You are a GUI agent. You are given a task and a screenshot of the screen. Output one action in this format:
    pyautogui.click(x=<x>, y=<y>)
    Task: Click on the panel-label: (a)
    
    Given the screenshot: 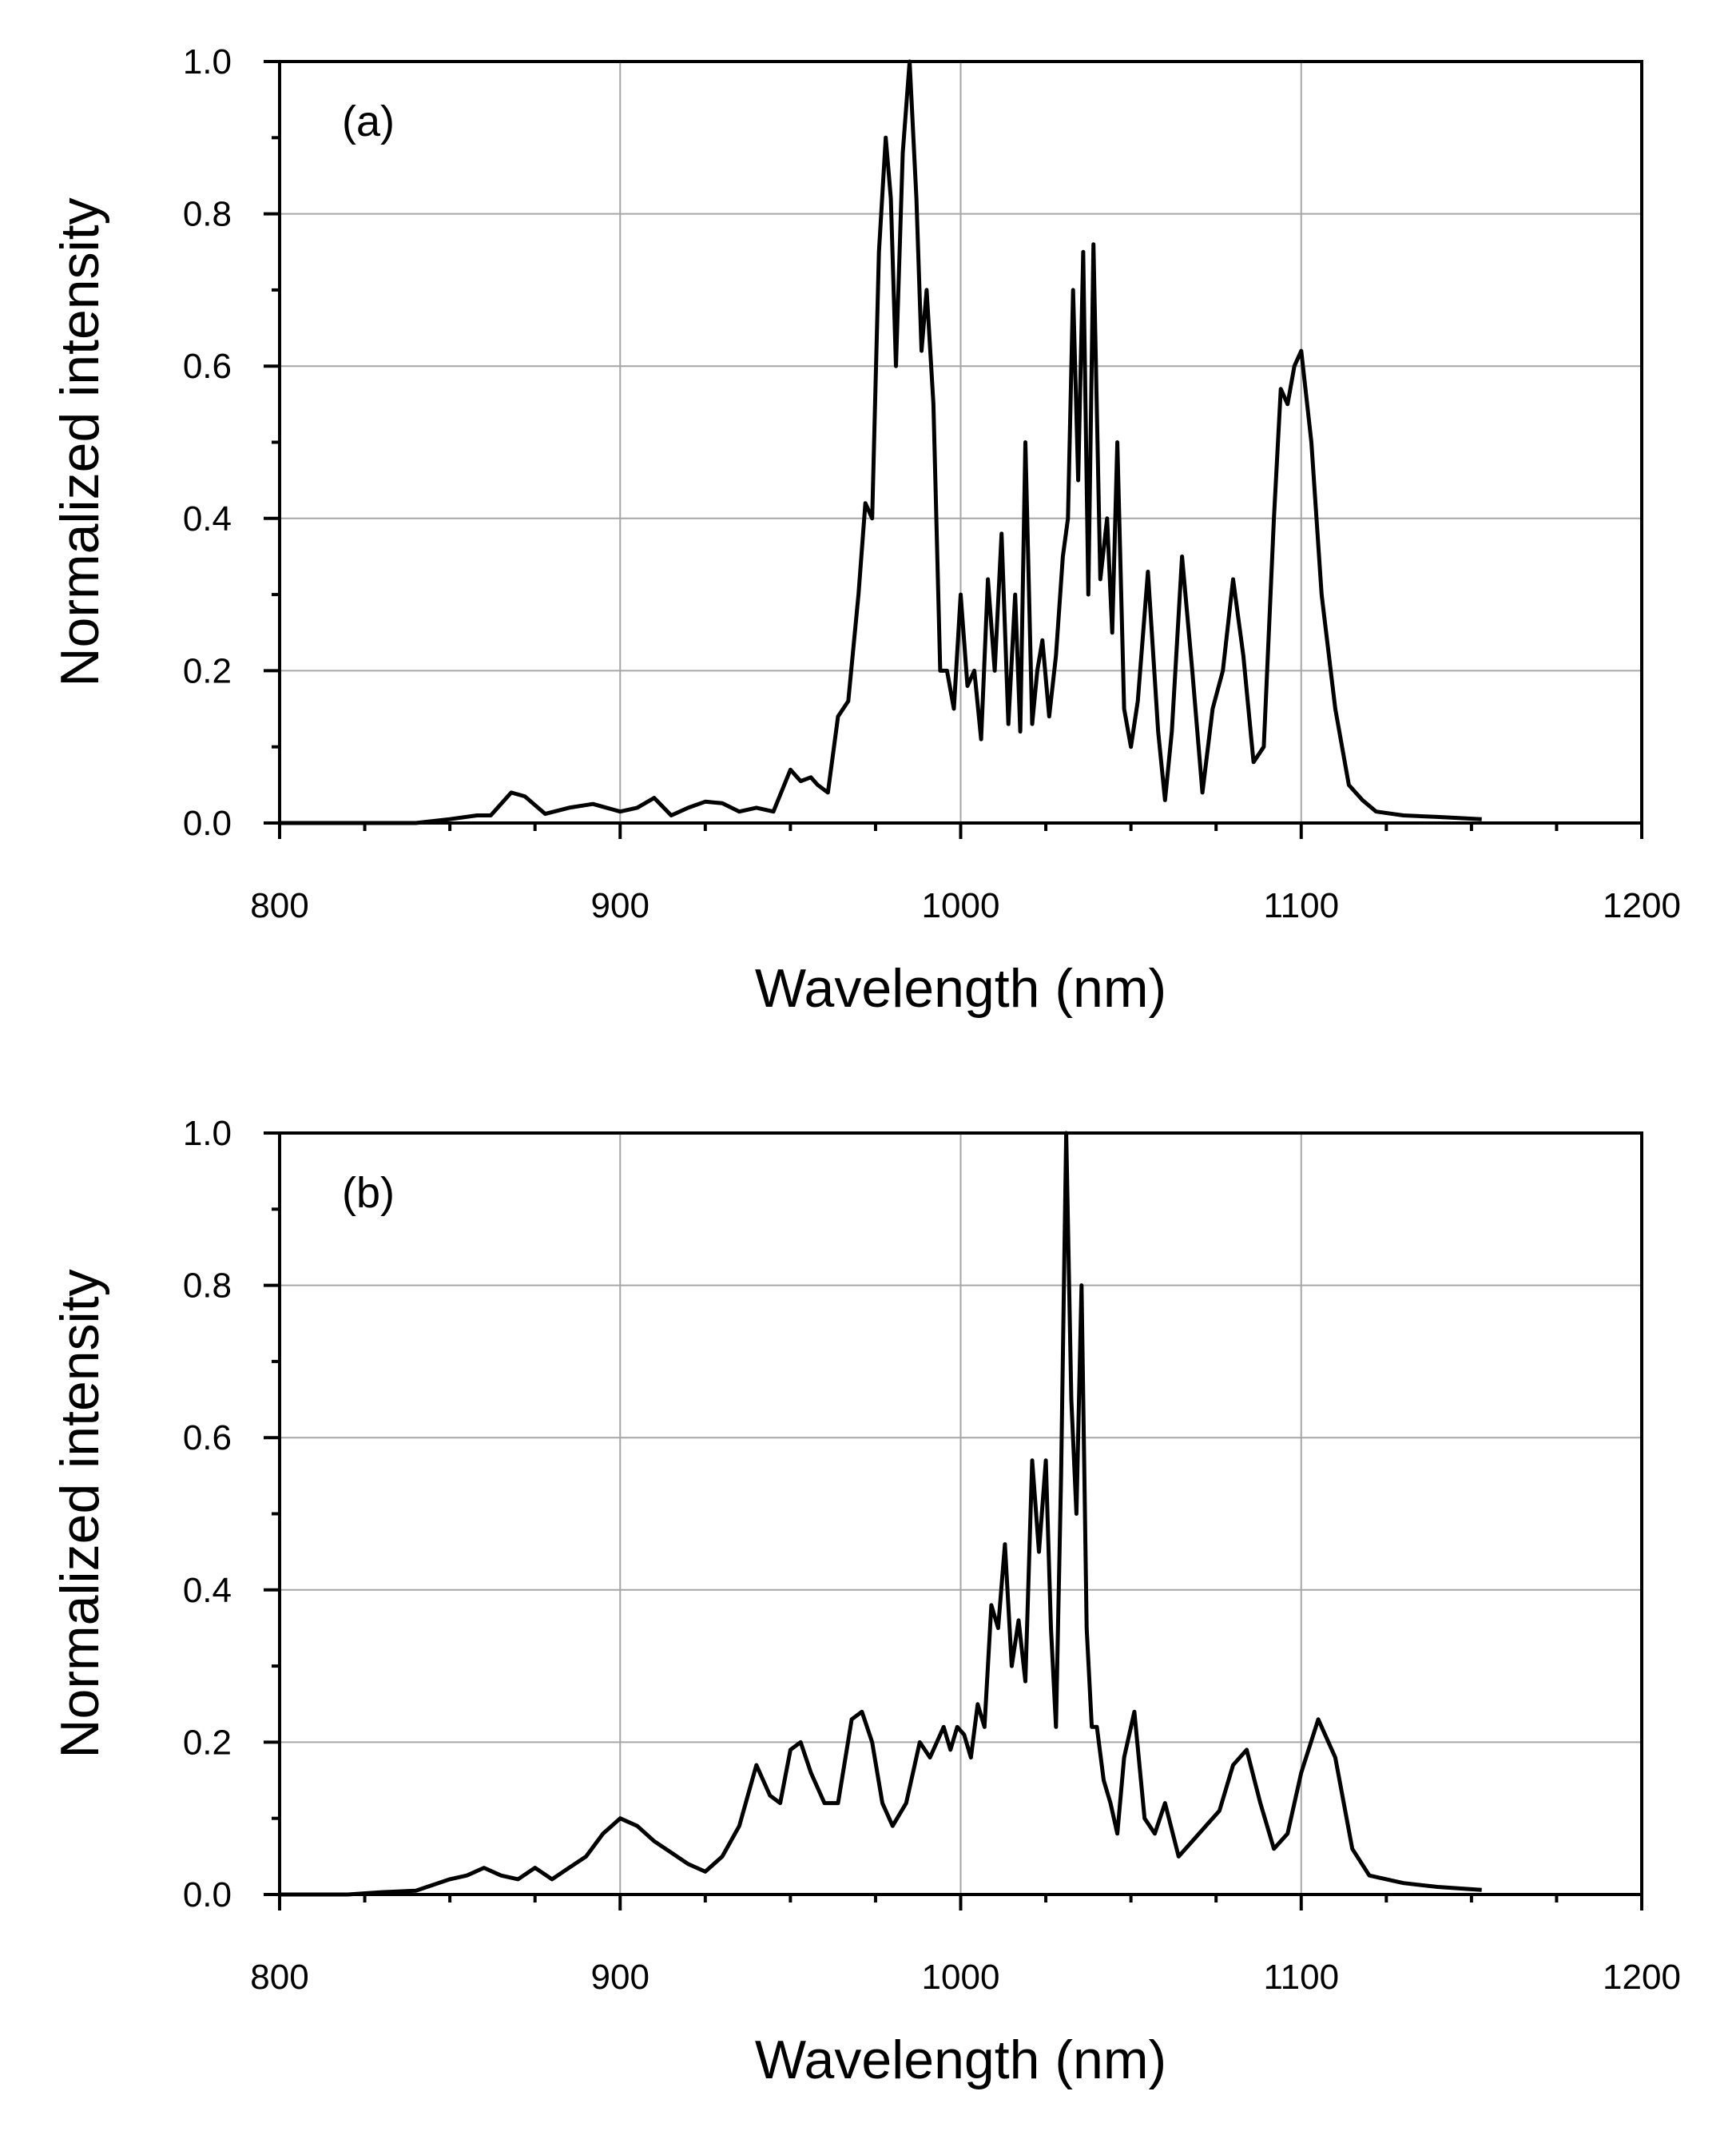 What is the action you would take?
    pyautogui.click(x=368, y=121)
    